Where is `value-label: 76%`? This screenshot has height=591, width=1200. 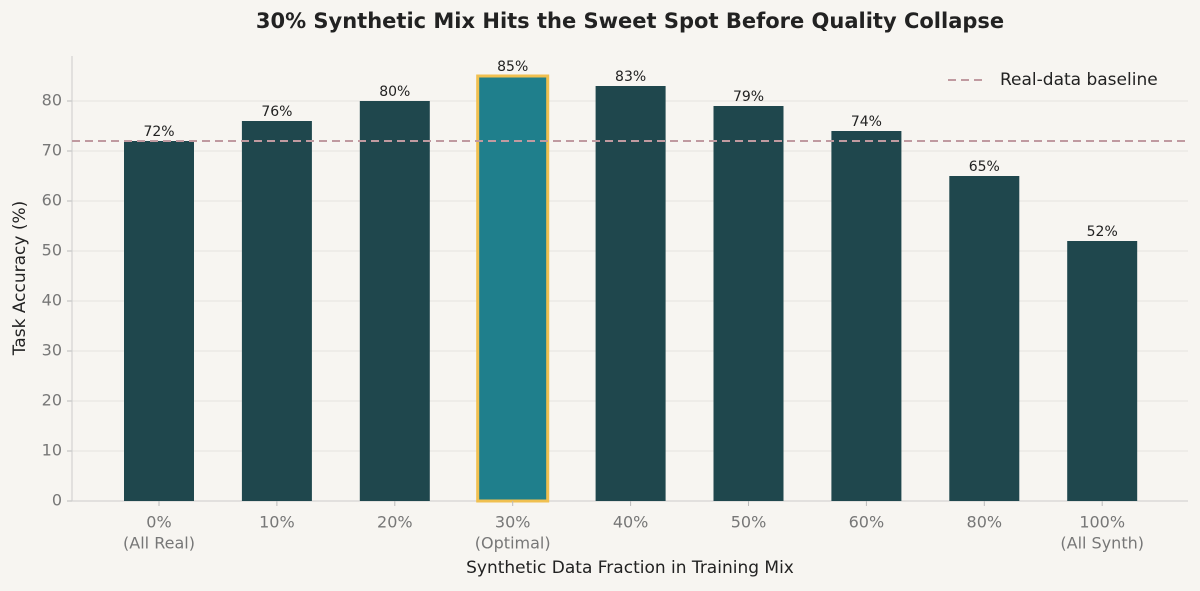
value-label: 76% is located at coordinates (276, 112).